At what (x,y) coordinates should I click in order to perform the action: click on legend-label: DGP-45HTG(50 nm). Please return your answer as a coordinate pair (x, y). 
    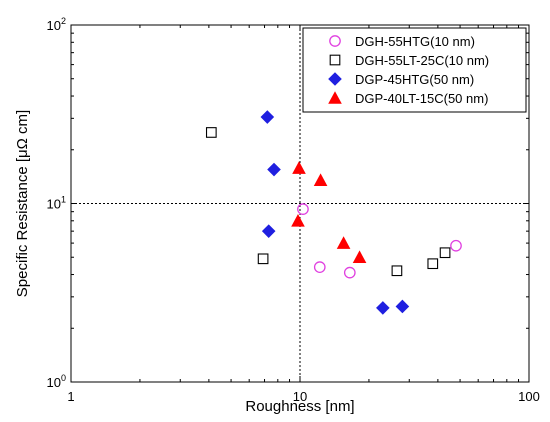
    Looking at the image, I should click on (414, 79).